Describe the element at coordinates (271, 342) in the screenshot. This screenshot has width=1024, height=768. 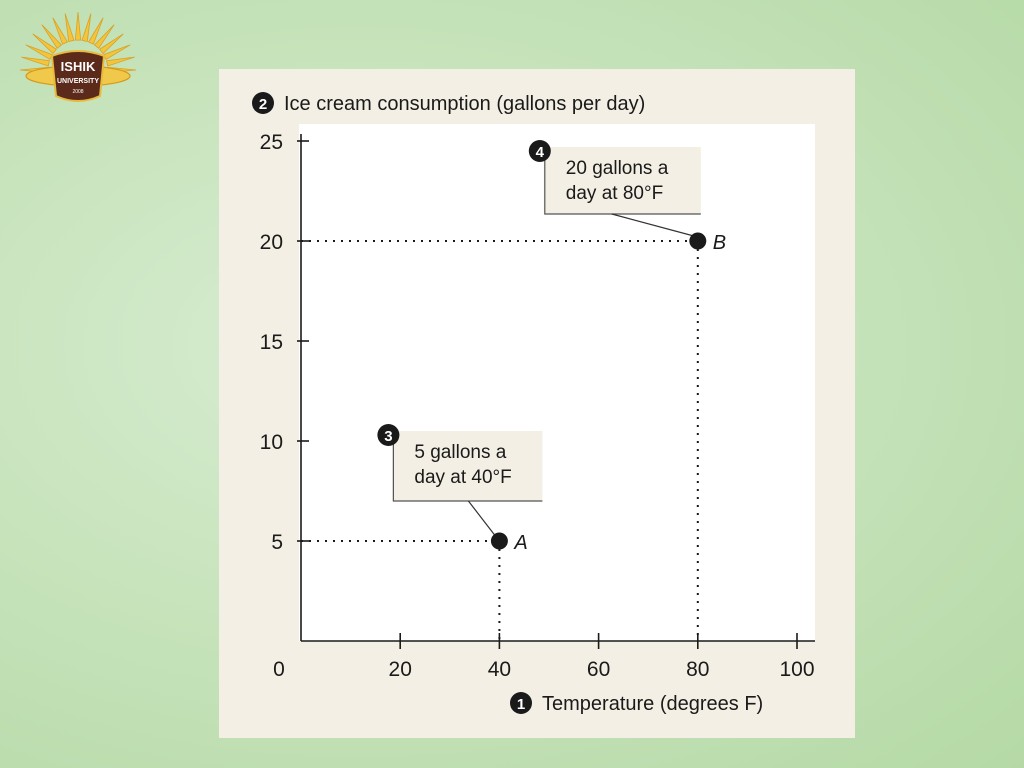
I see `y-tick-label: 15` at that location.